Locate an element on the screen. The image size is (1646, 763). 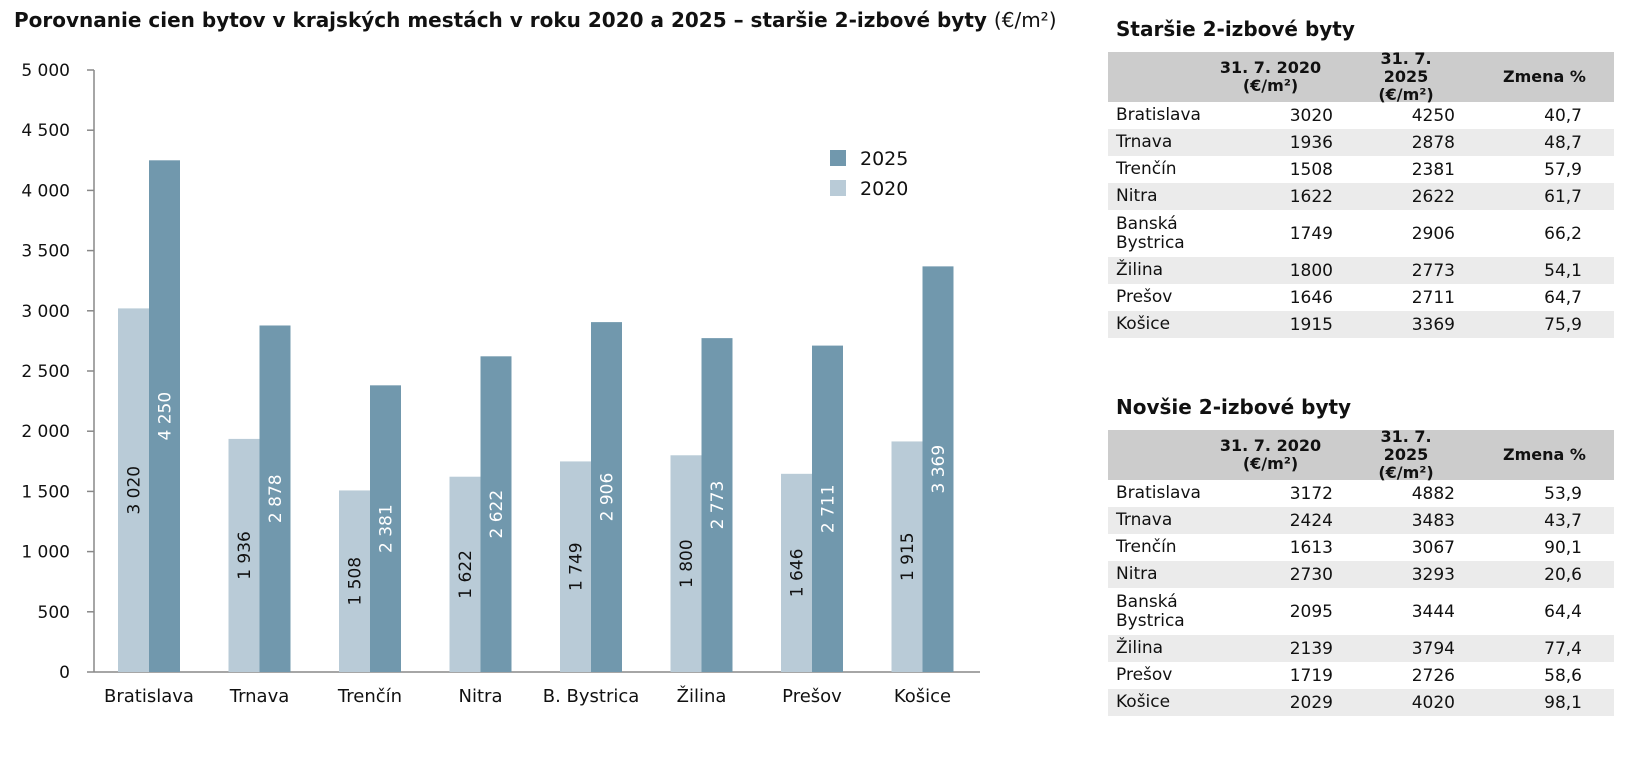
table-cell: 98,1 is located at coordinates (1563, 702).